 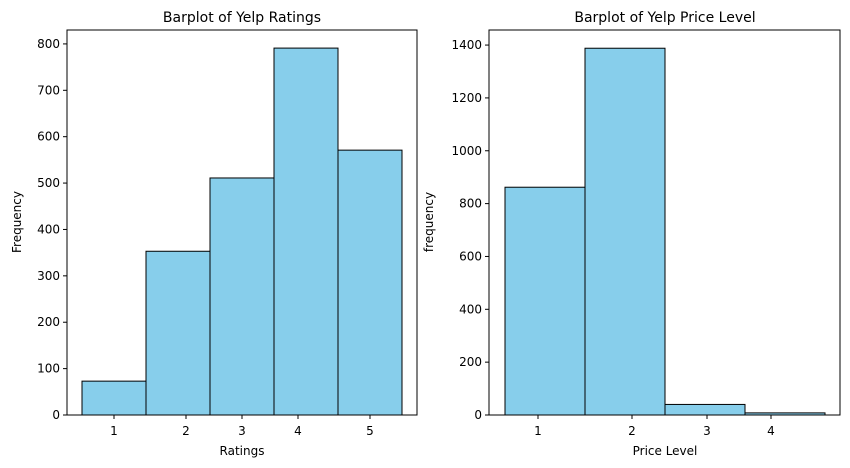 I want to click on ratings-y-tick-label: 200, so click(x=48, y=322).